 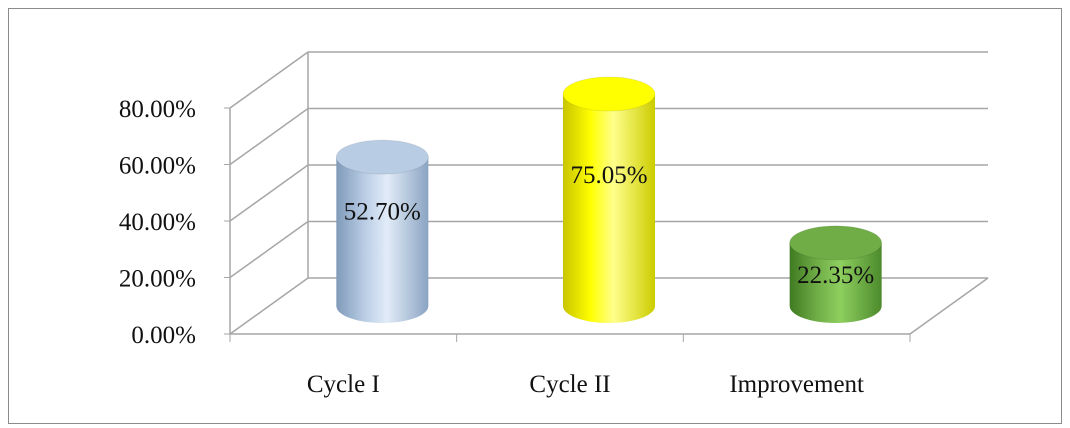 I want to click on data-label: 22.35%, so click(x=835, y=275).